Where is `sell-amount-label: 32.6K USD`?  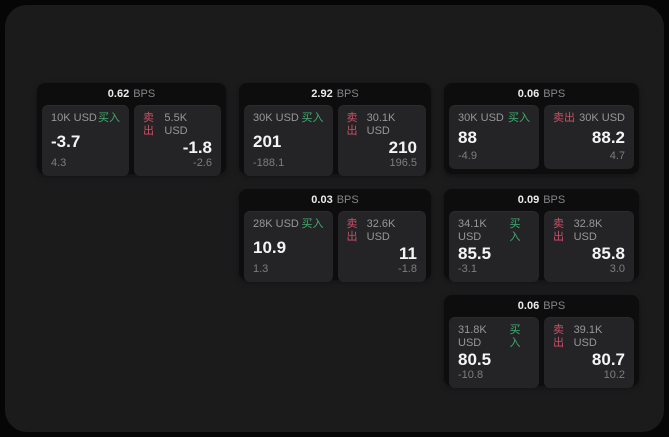
sell-amount-label: 32.6K USD is located at coordinates (381, 230).